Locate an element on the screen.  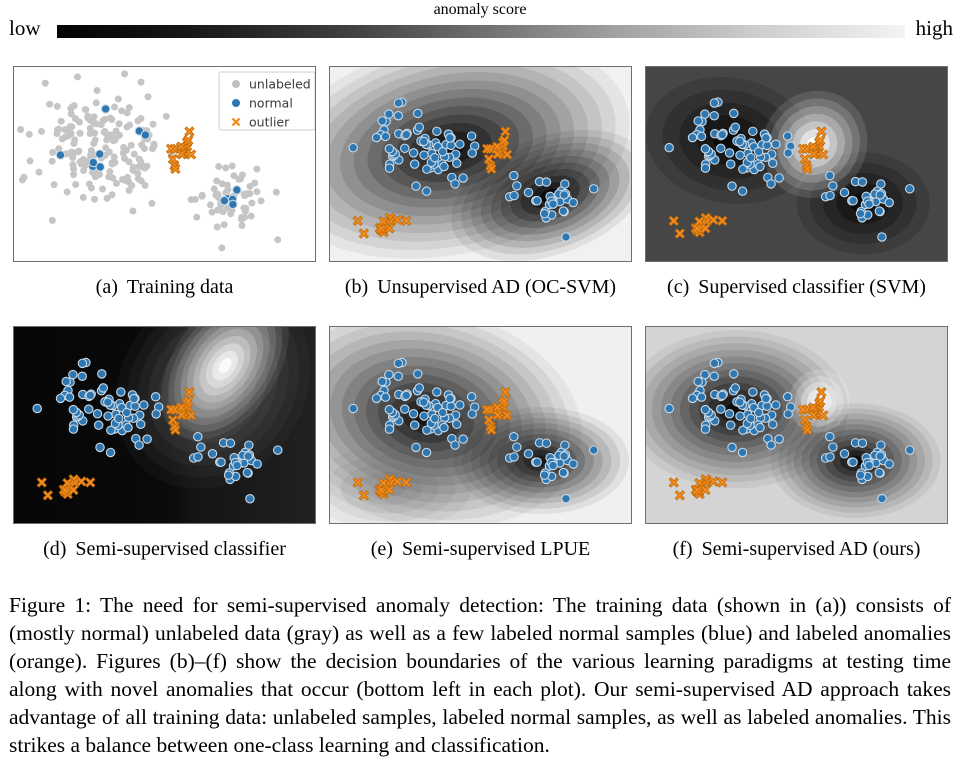
panel-a-title: Training data is located at coordinates (180, 287).